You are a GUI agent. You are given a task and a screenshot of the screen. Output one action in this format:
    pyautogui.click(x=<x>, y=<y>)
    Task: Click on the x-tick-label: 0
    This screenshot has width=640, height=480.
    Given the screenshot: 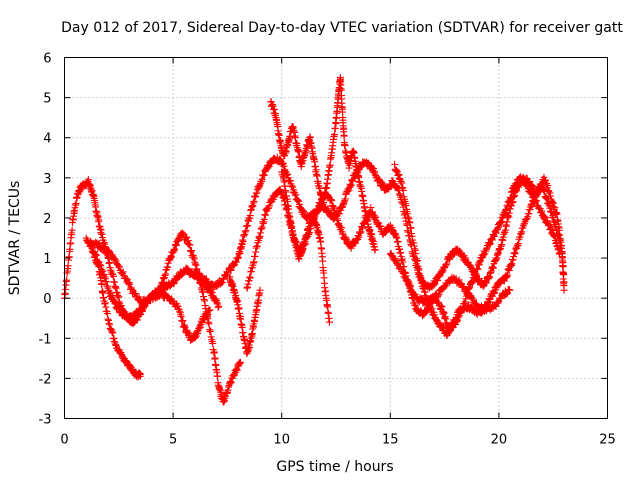 What is the action you would take?
    pyautogui.click(x=64, y=440)
    